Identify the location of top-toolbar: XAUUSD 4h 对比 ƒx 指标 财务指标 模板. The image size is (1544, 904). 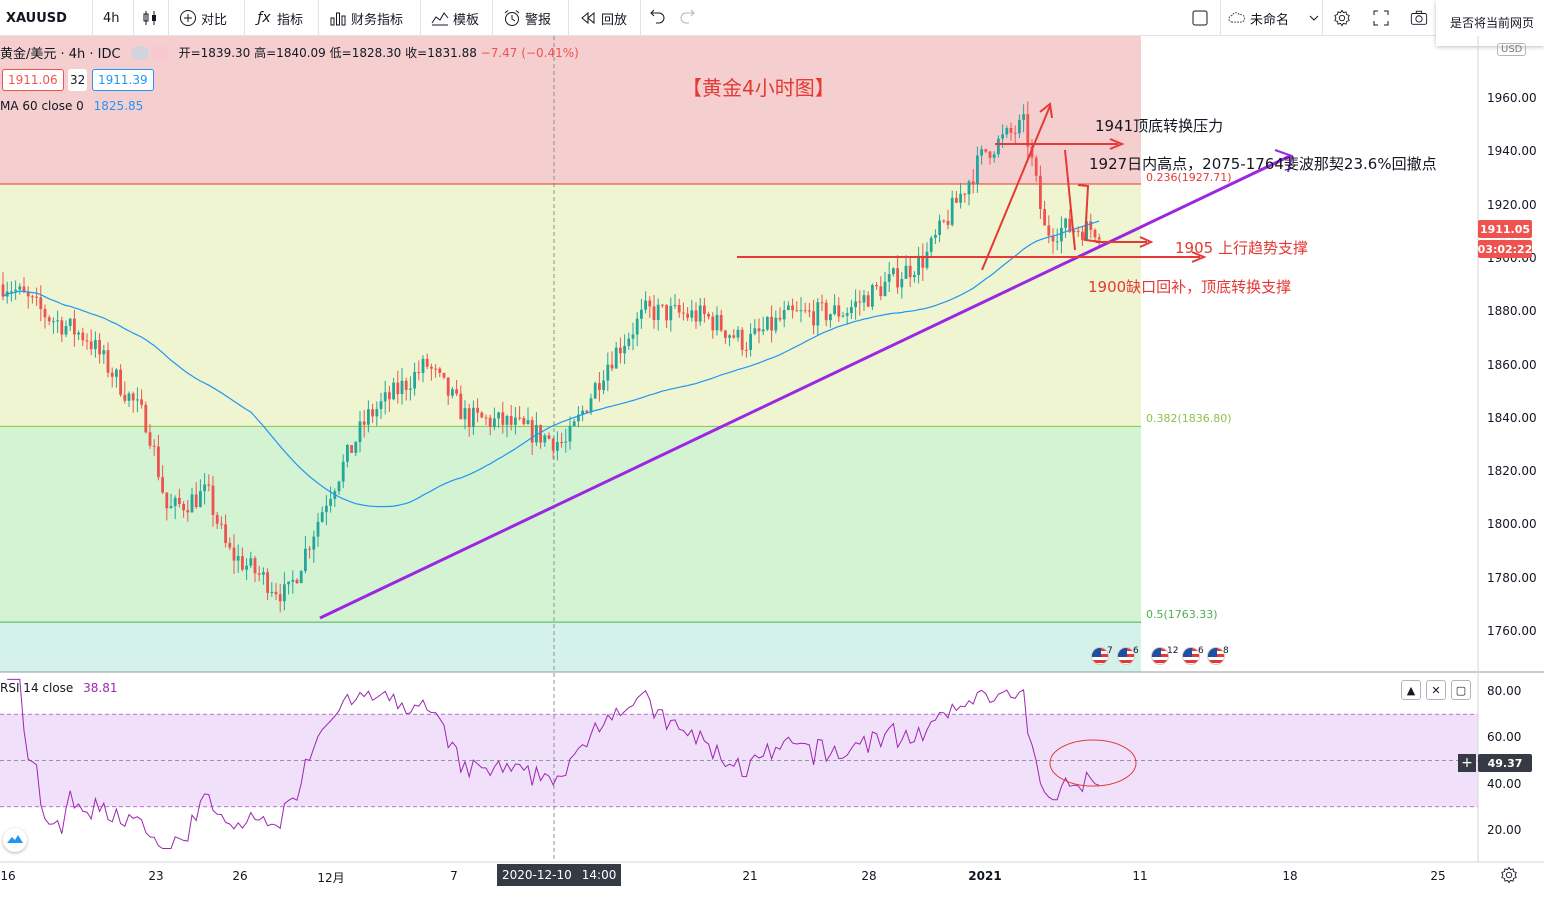
(772, 18).